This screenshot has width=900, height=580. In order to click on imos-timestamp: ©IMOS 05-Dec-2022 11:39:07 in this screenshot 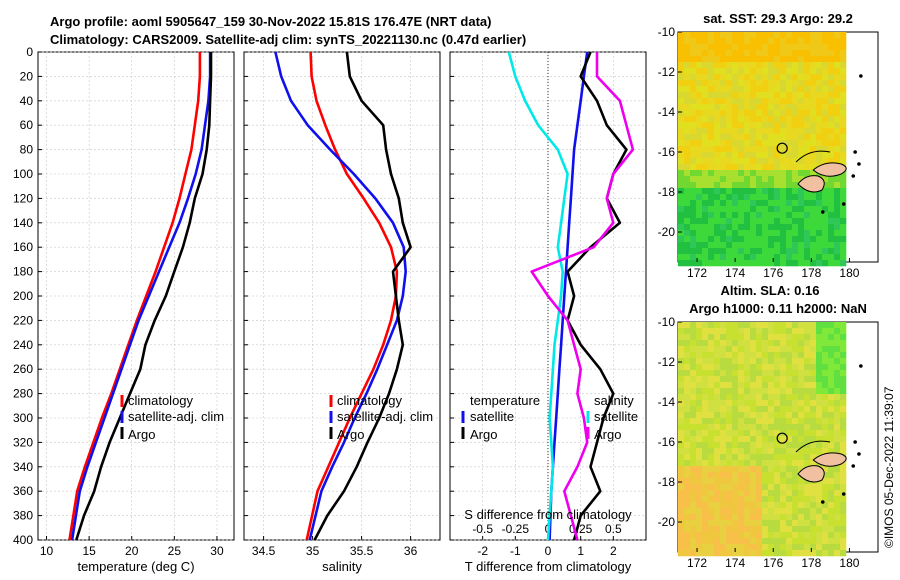, I will do `click(889, 467)`.